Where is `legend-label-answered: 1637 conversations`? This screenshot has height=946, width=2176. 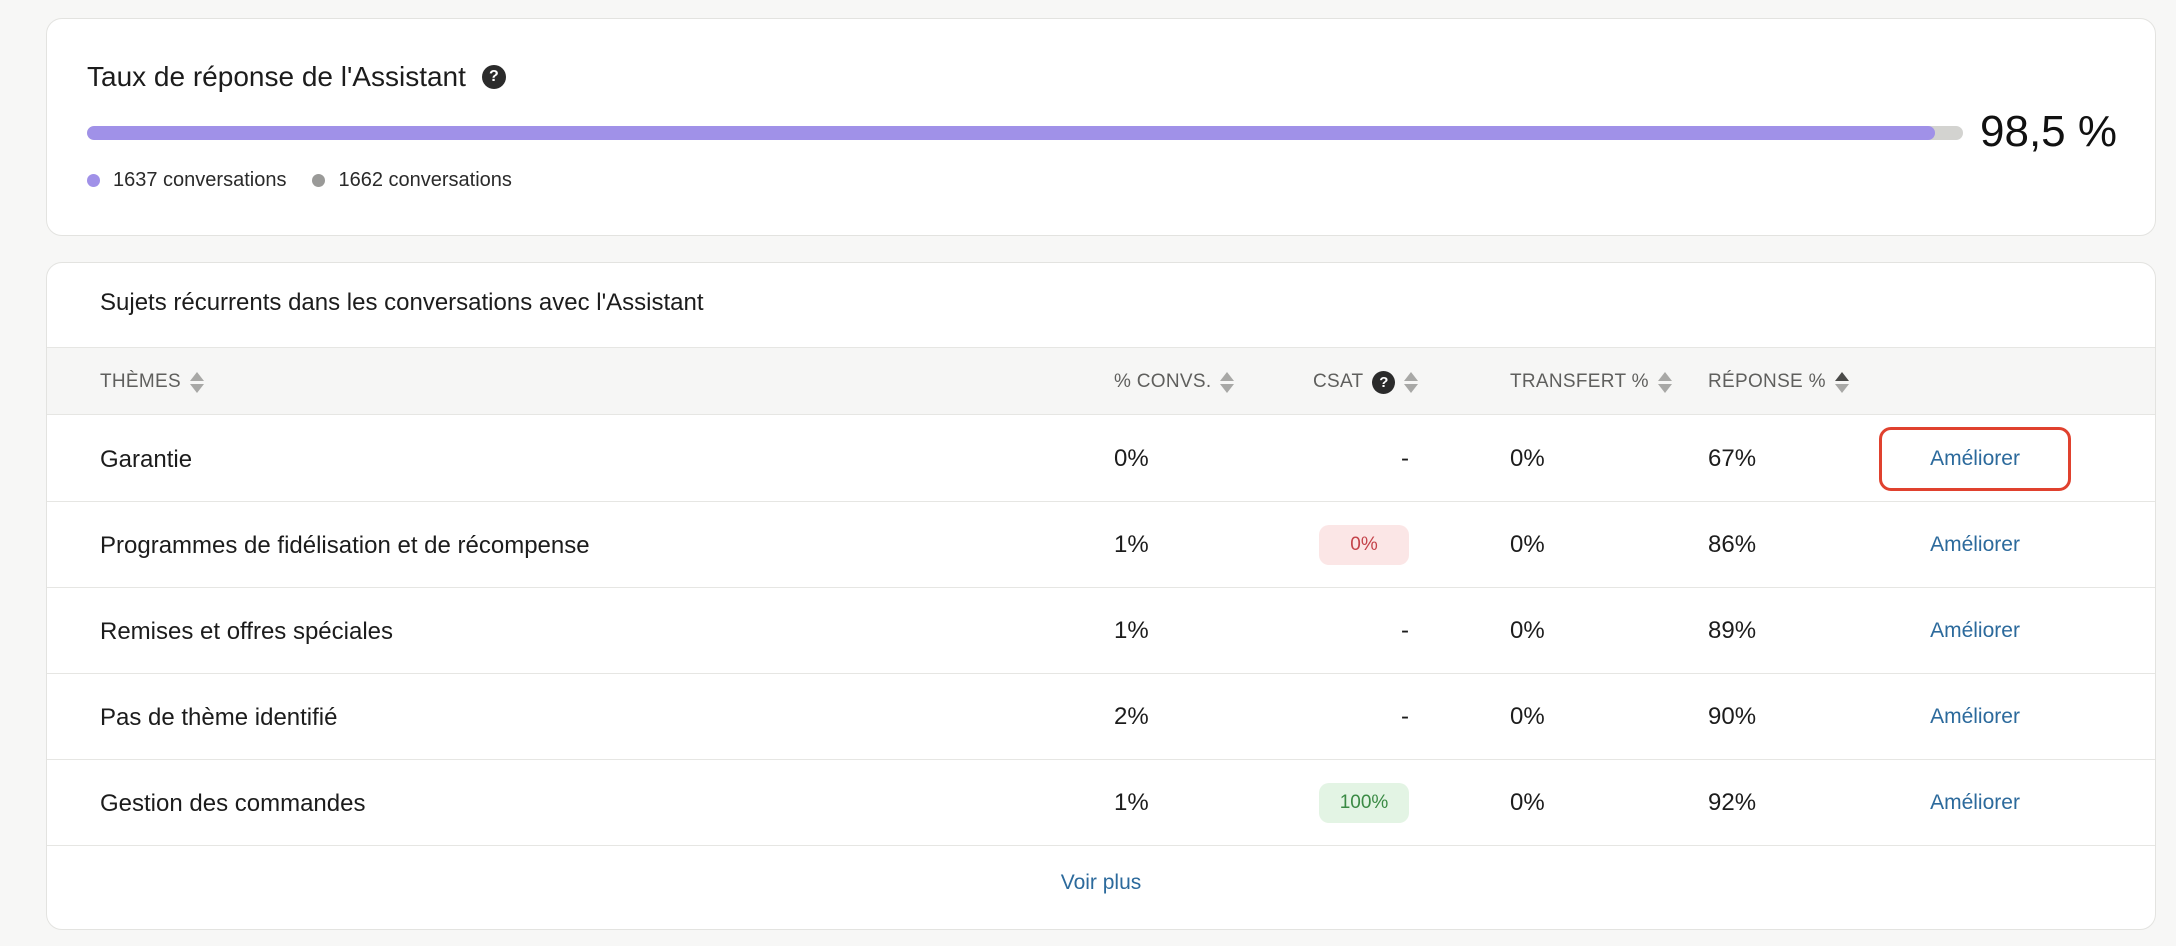
legend-label-answered: 1637 conversations is located at coordinates (200, 180).